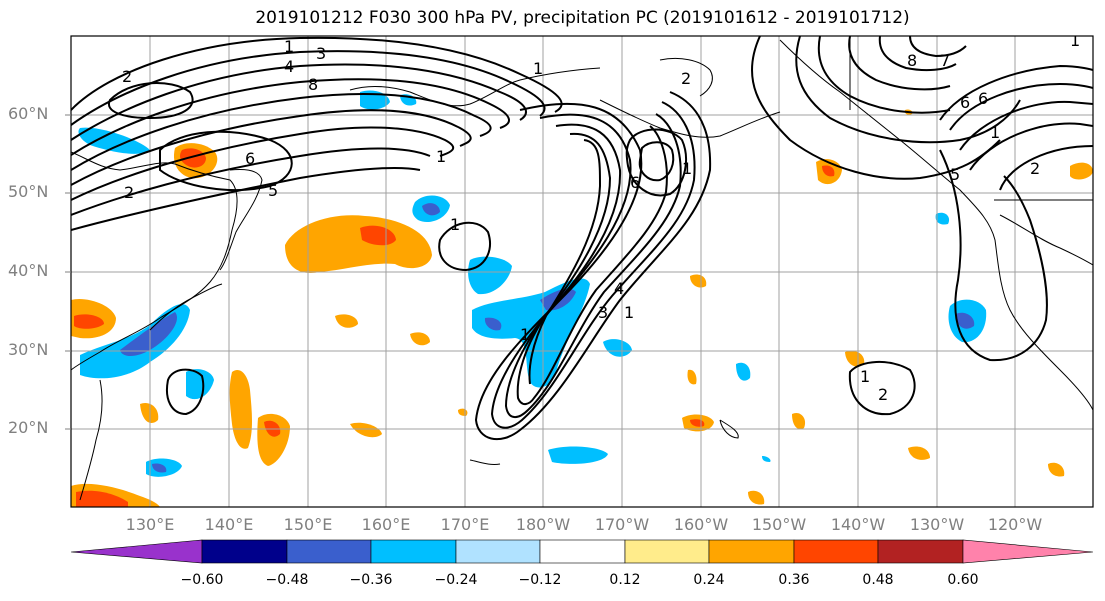 The width and height of the screenshot is (1105, 601). Describe the element at coordinates (150, 524) in the screenshot. I see `lon-label: 130°E` at that location.